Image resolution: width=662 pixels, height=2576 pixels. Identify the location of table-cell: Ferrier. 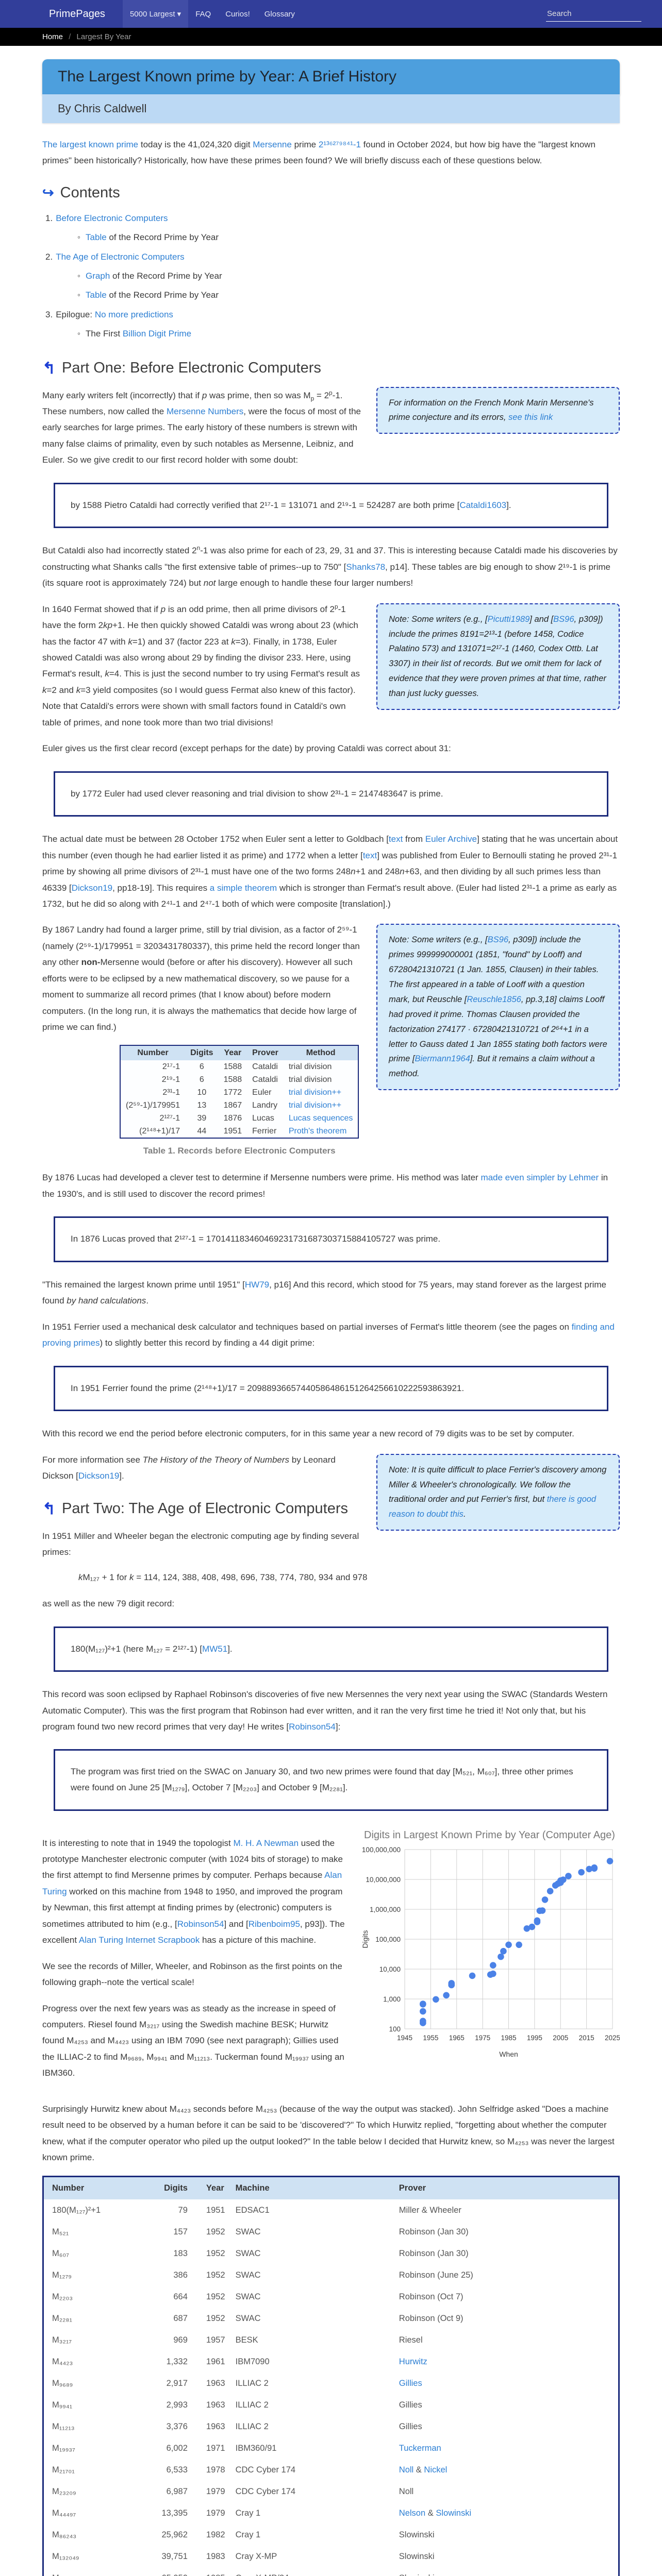
(265, 1131).